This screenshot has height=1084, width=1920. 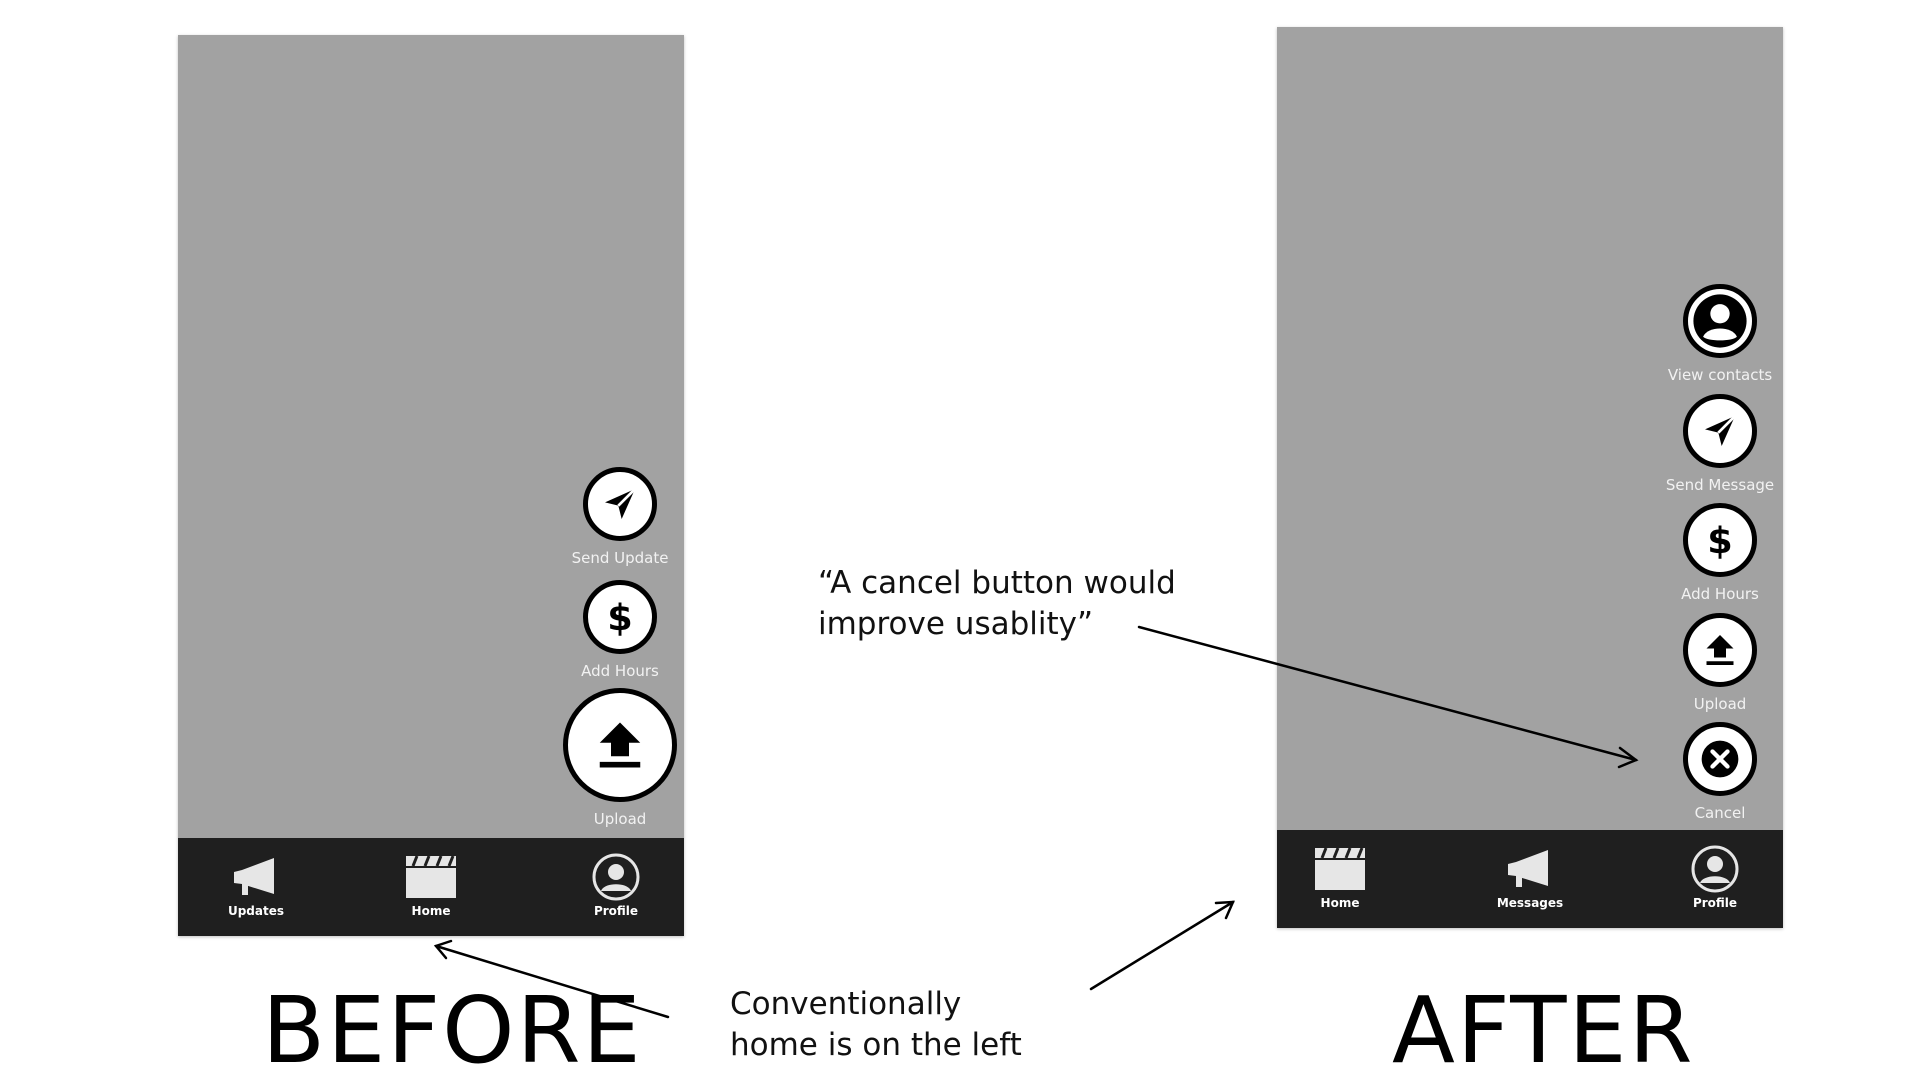 I want to click on arrow-to-after-navbar-head, so click(x=1224, y=910).